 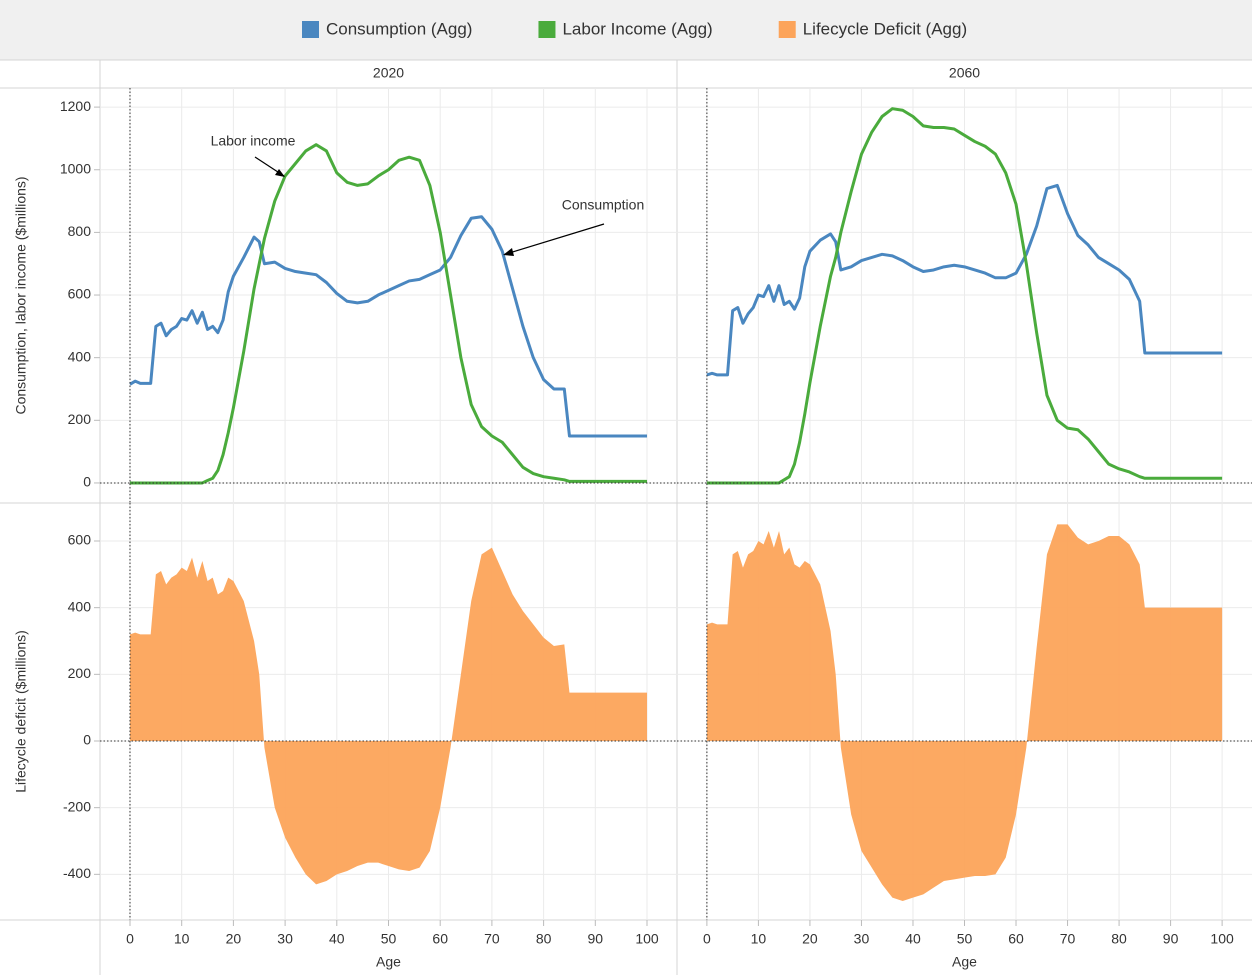 I want to click on annotation: Consumption, so click(x=603, y=205).